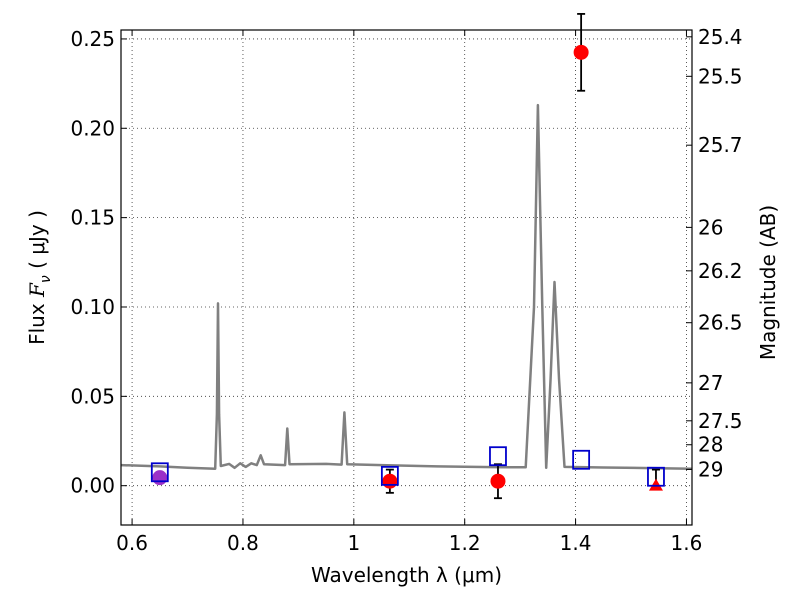  What do you see at coordinates (465, 543) in the screenshot?
I see `x-tick-label: 1.2` at bounding box center [465, 543].